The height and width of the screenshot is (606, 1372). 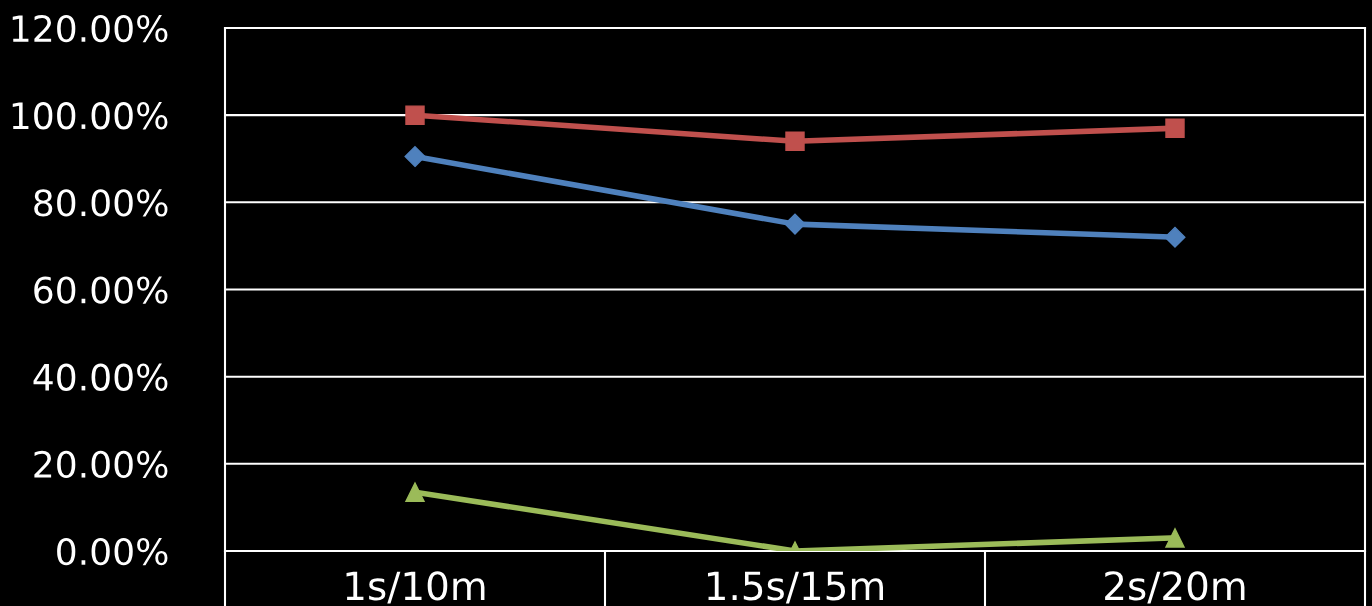 I want to click on x-tick-label: 1.5s/15m, so click(x=795, y=587).